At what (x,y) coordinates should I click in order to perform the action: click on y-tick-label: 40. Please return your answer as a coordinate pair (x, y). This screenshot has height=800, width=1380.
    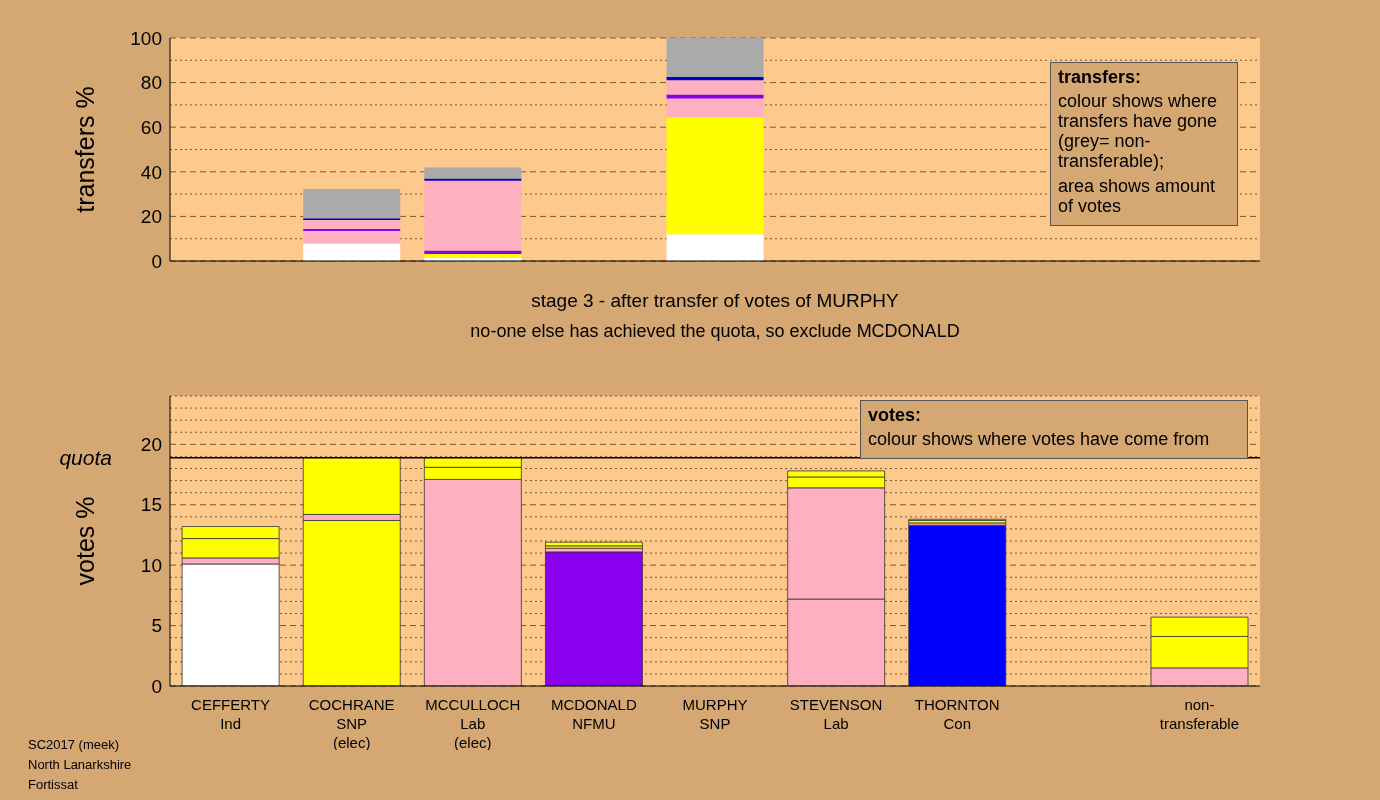
    Looking at the image, I should click on (151, 172).